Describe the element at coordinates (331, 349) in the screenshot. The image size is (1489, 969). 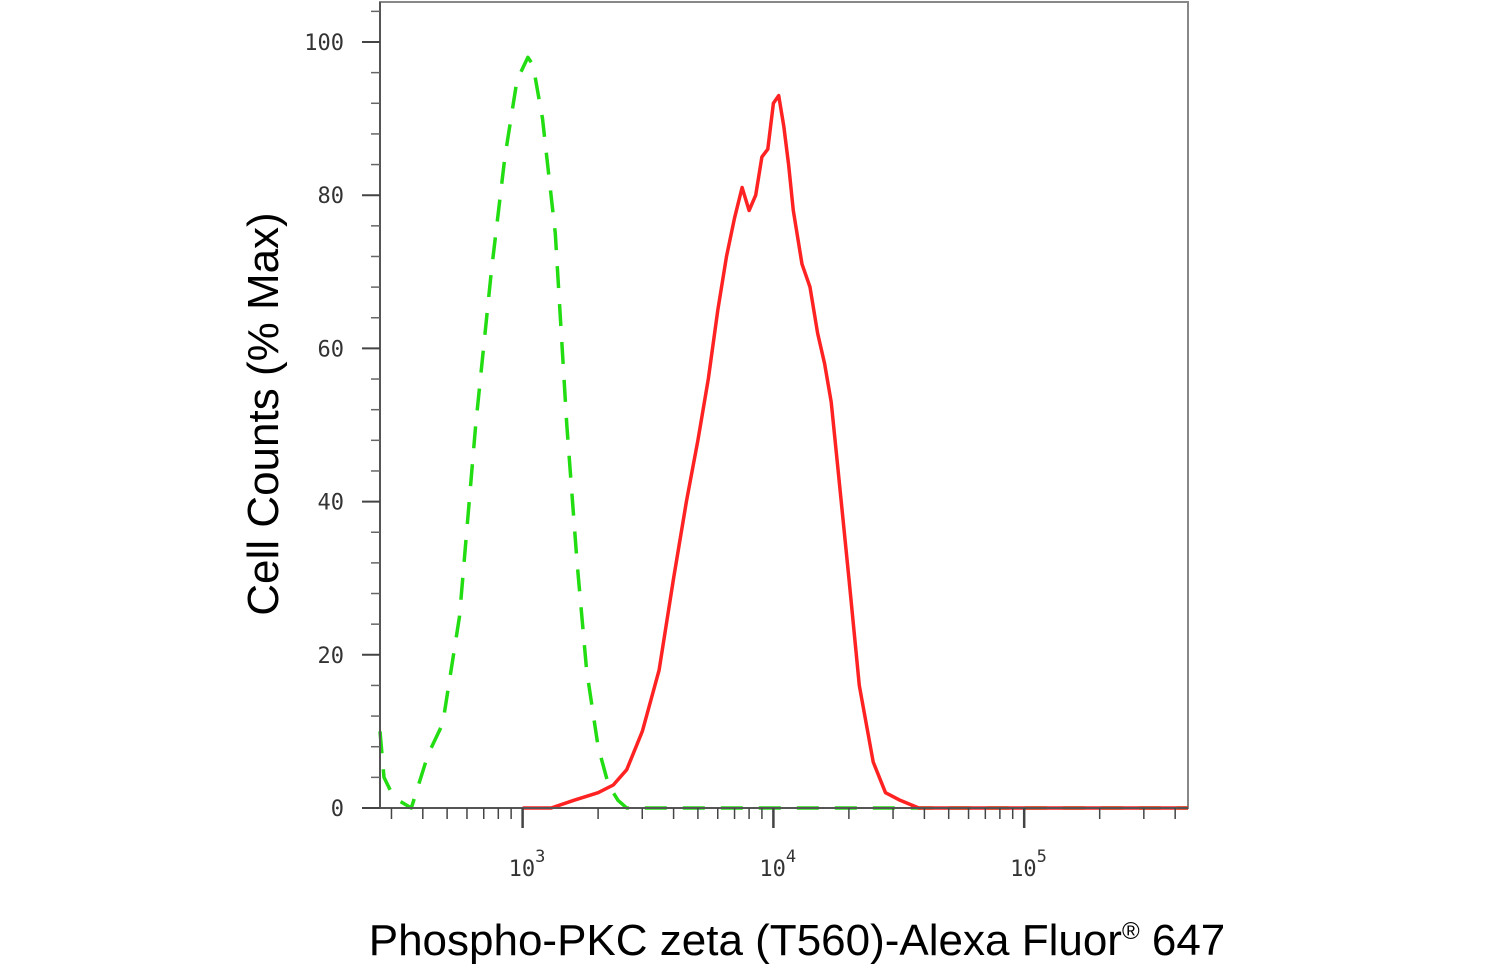
I see `y-tick-label: 60` at that location.